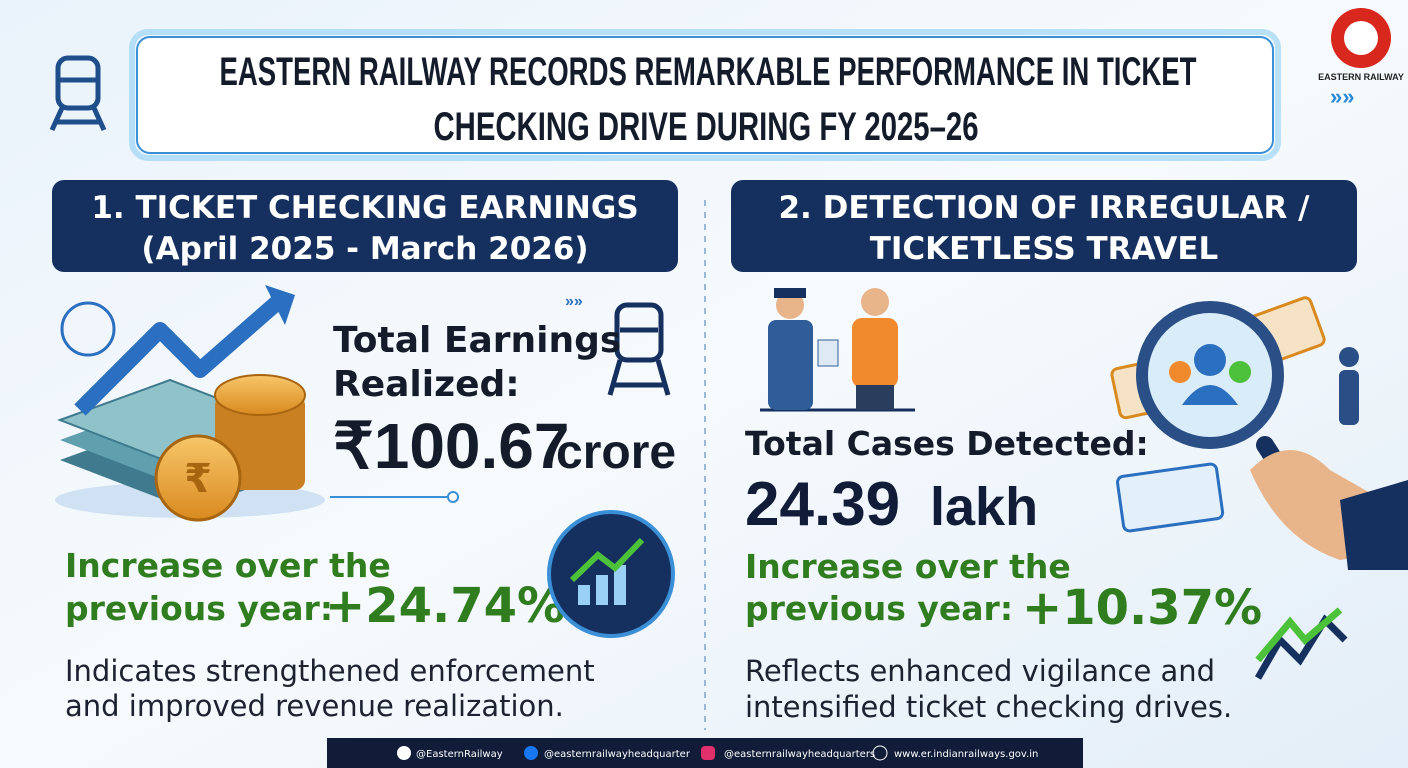 The image size is (1408, 768). Describe the element at coordinates (1142, 608) in the screenshot. I see `increase-value: +10.37%` at that location.